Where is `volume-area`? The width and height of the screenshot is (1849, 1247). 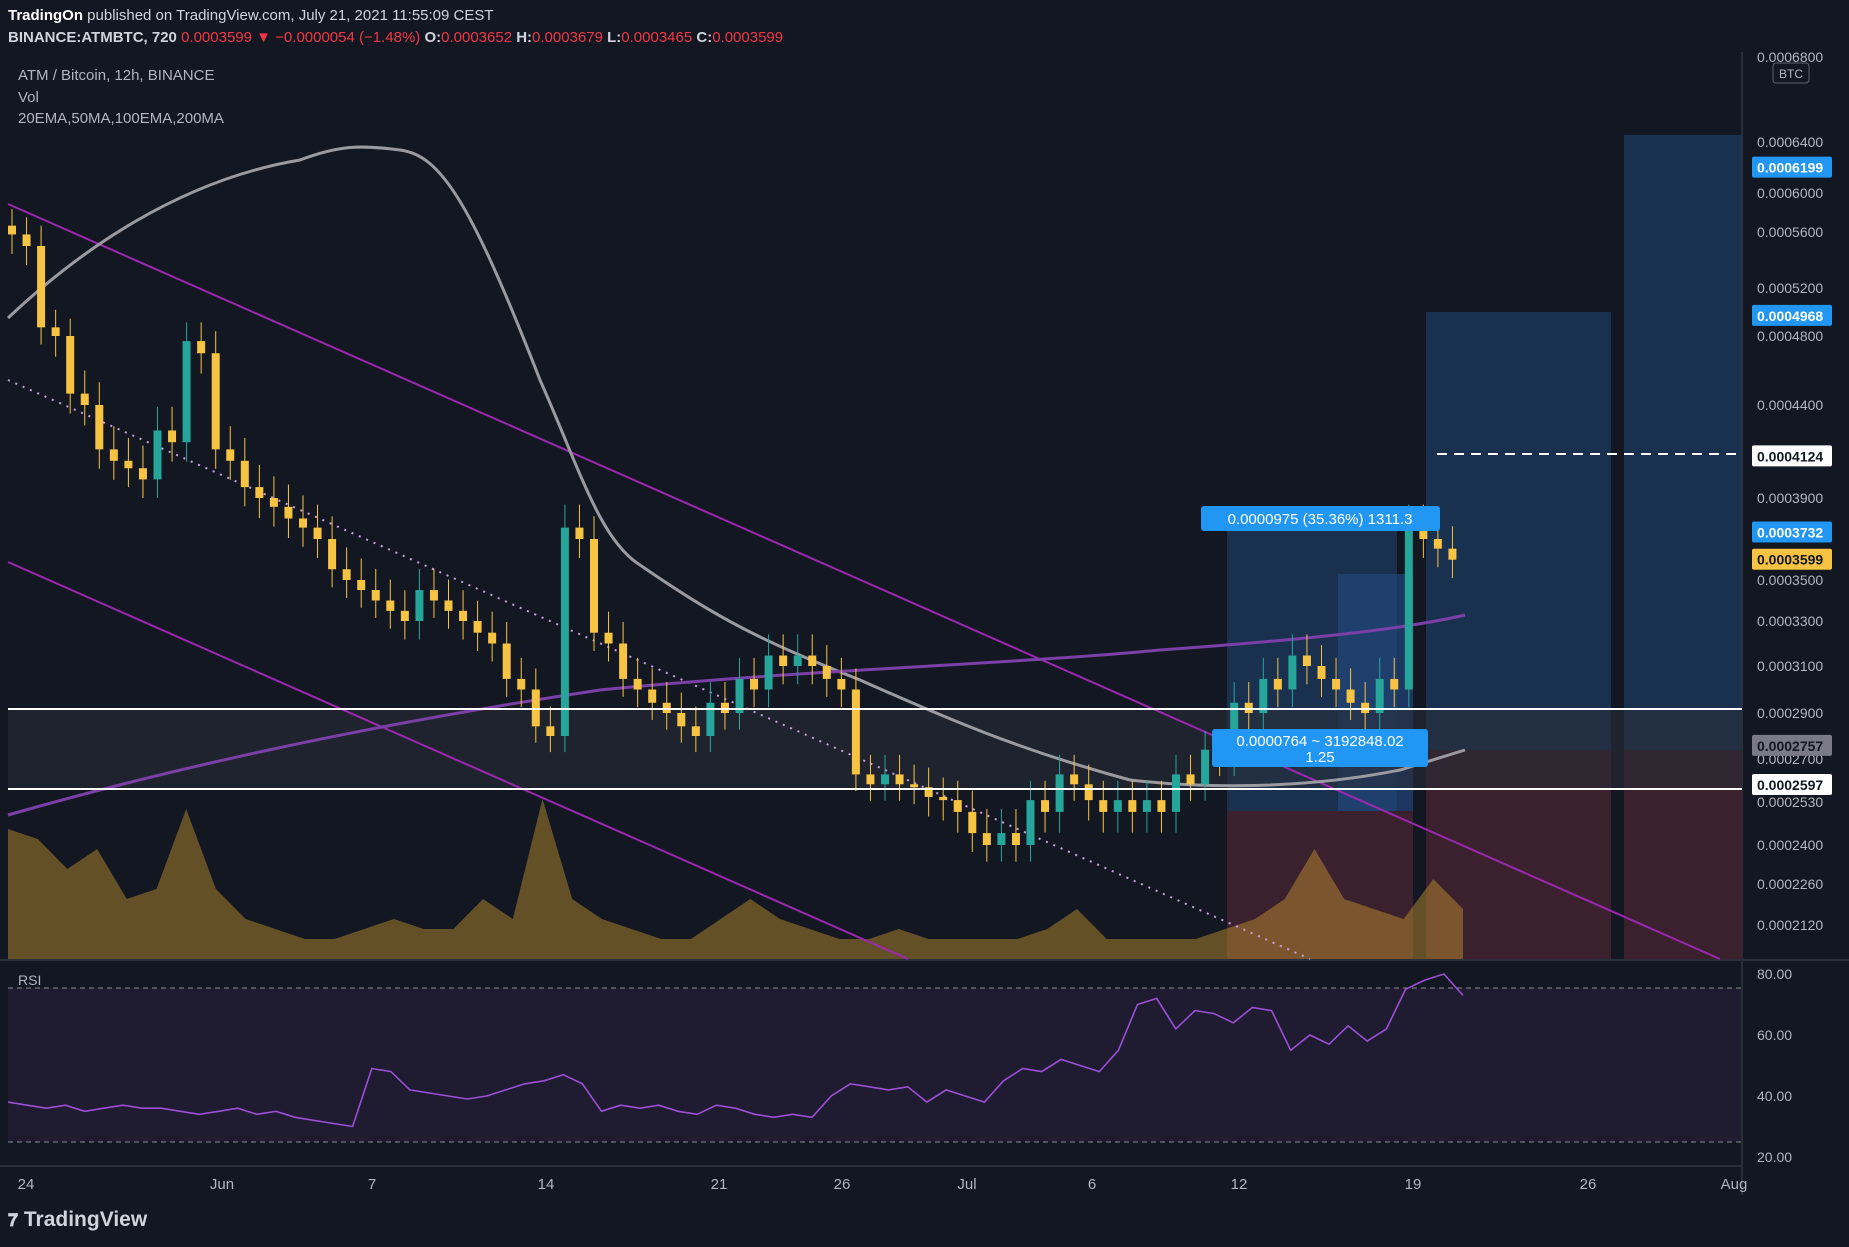
volume-area is located at coordinates (735, 879).